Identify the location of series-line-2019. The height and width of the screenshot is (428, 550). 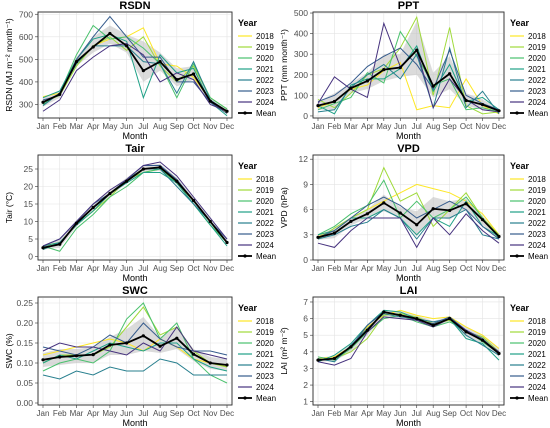
(135, 73).